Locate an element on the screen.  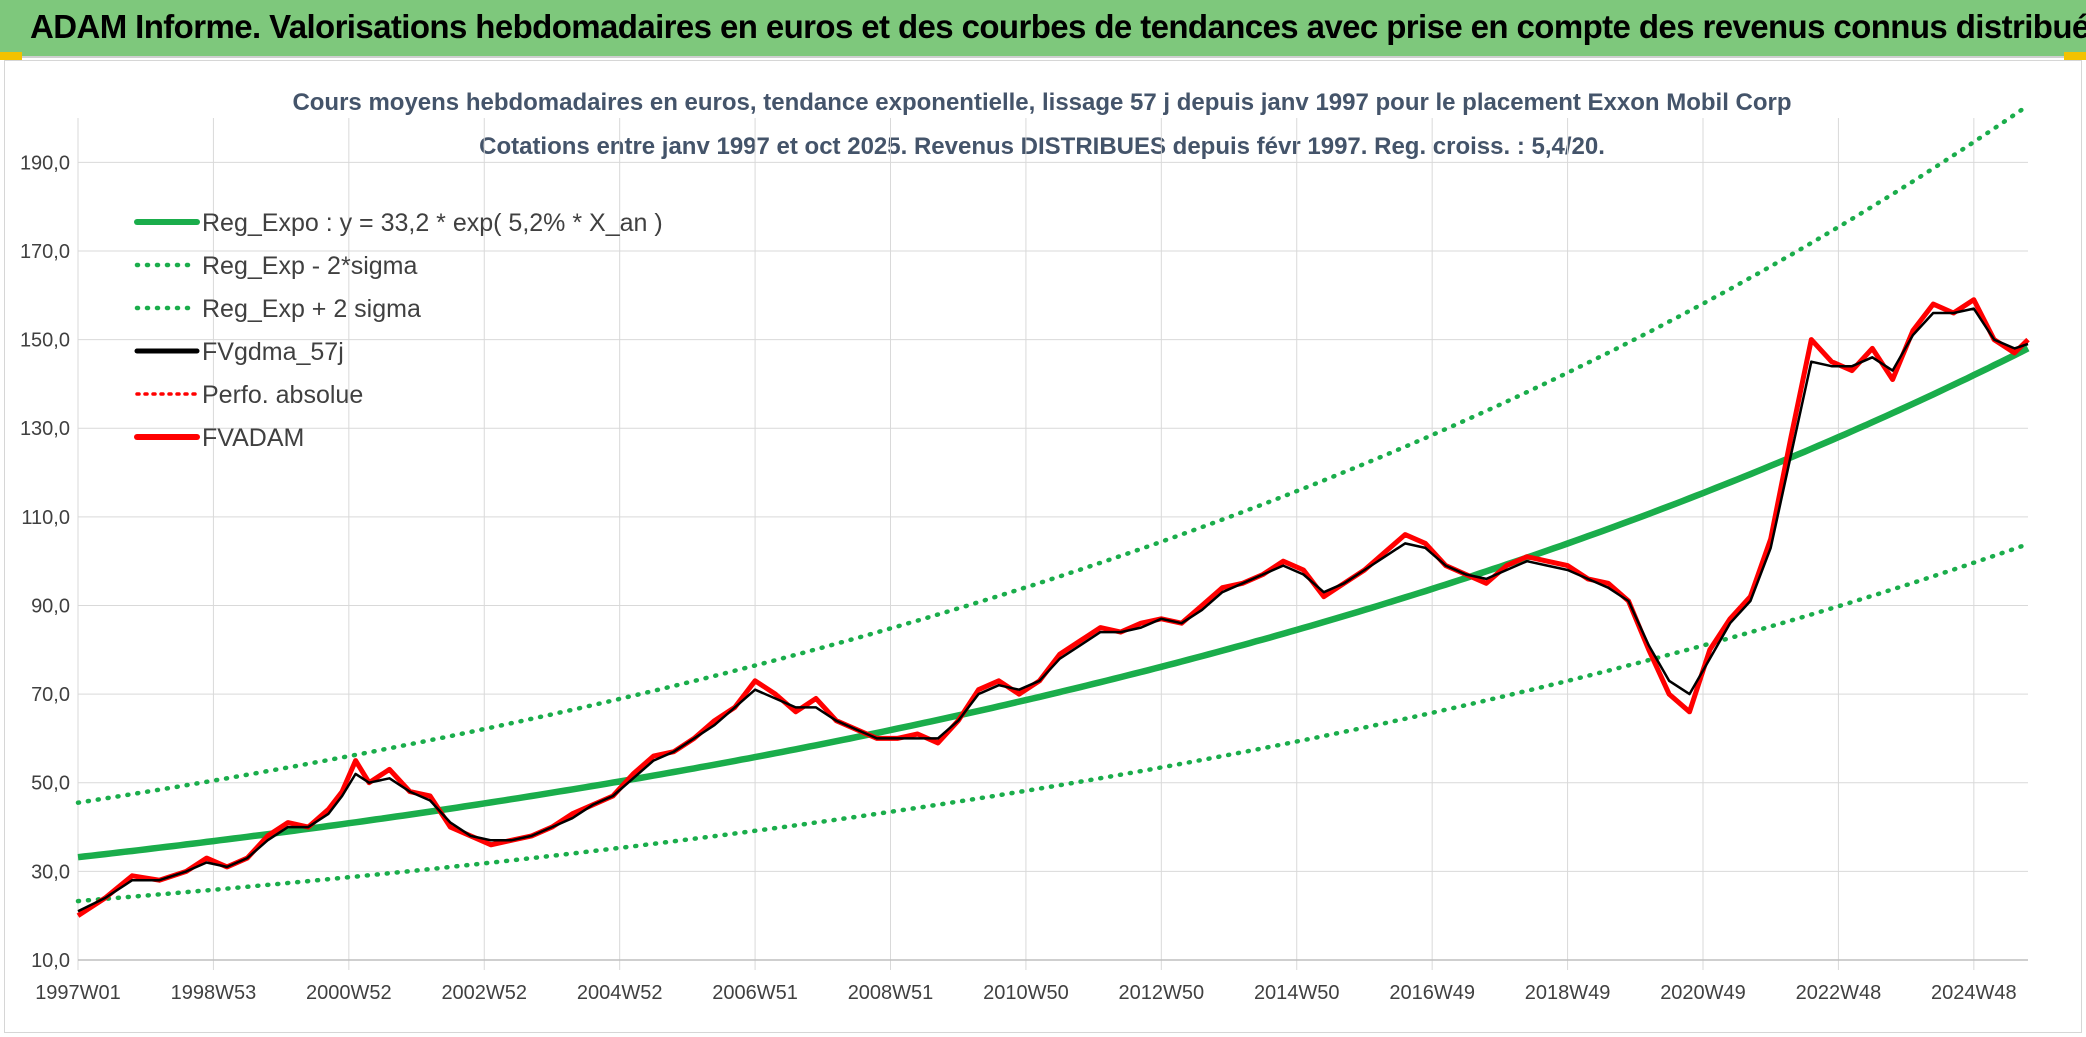
x-tick-label: 1997W01 is located at coordinates (78, 993).